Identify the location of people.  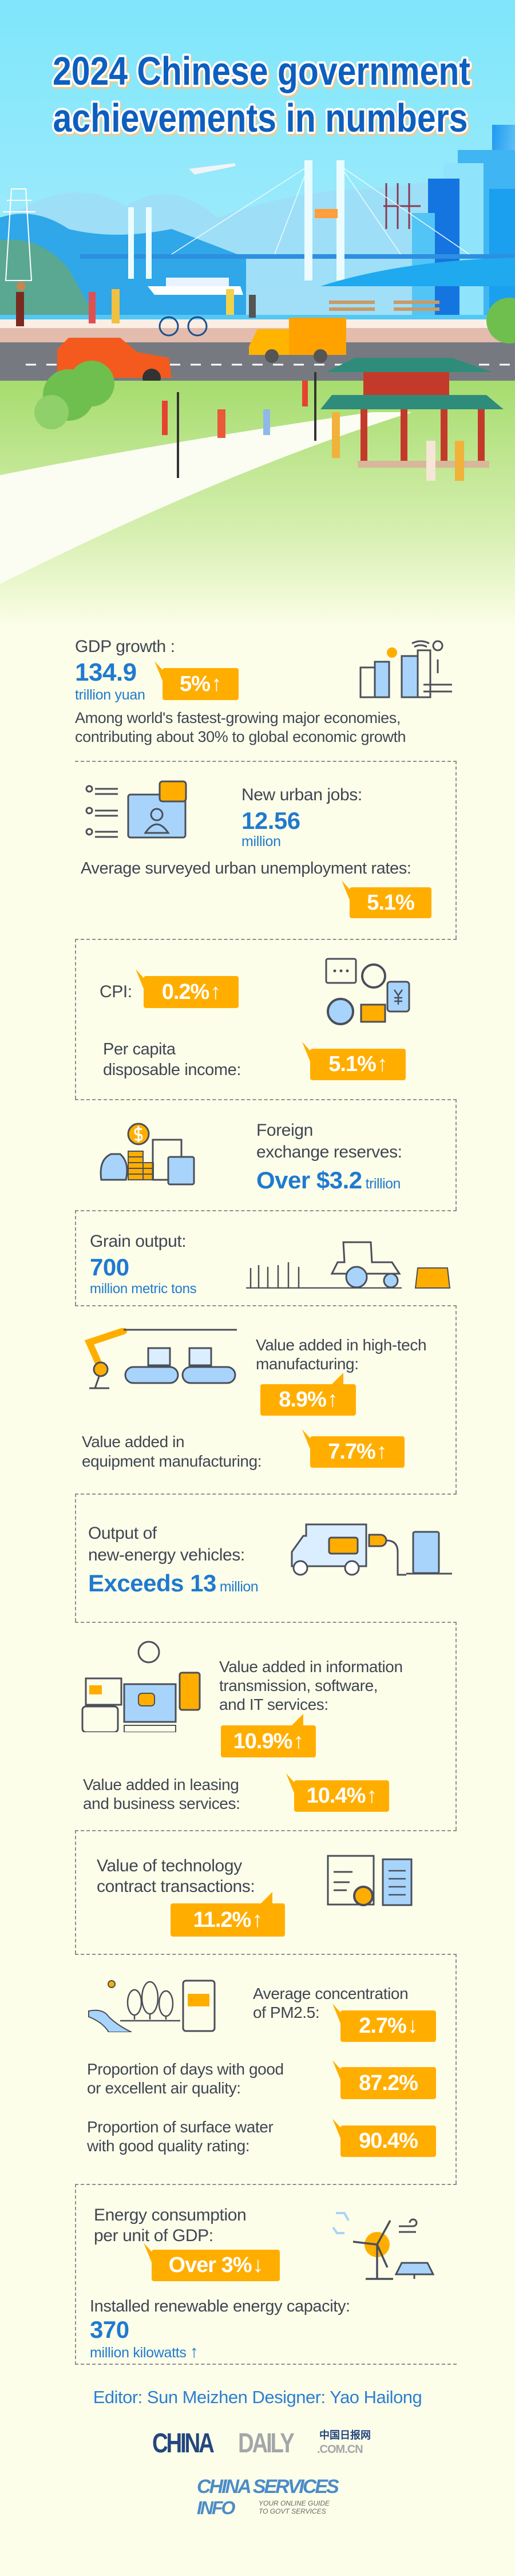
(240, 381).